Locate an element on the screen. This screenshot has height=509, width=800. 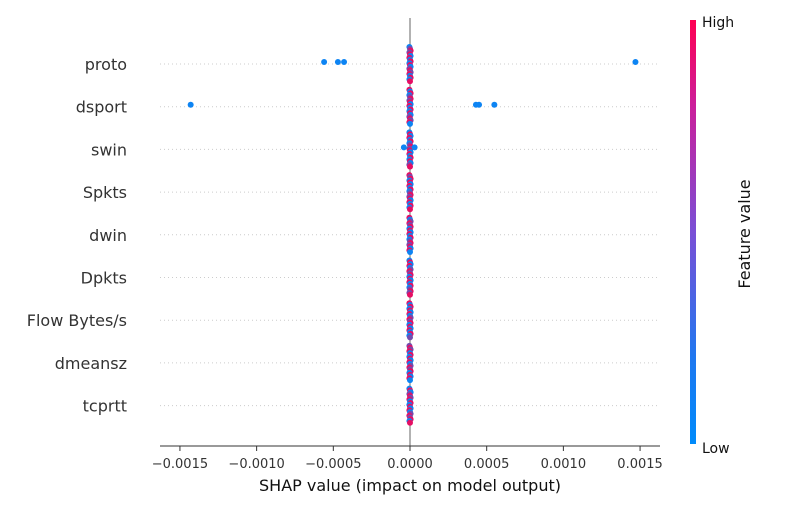
feature-label: dwin is located at coordinates (108, 235).